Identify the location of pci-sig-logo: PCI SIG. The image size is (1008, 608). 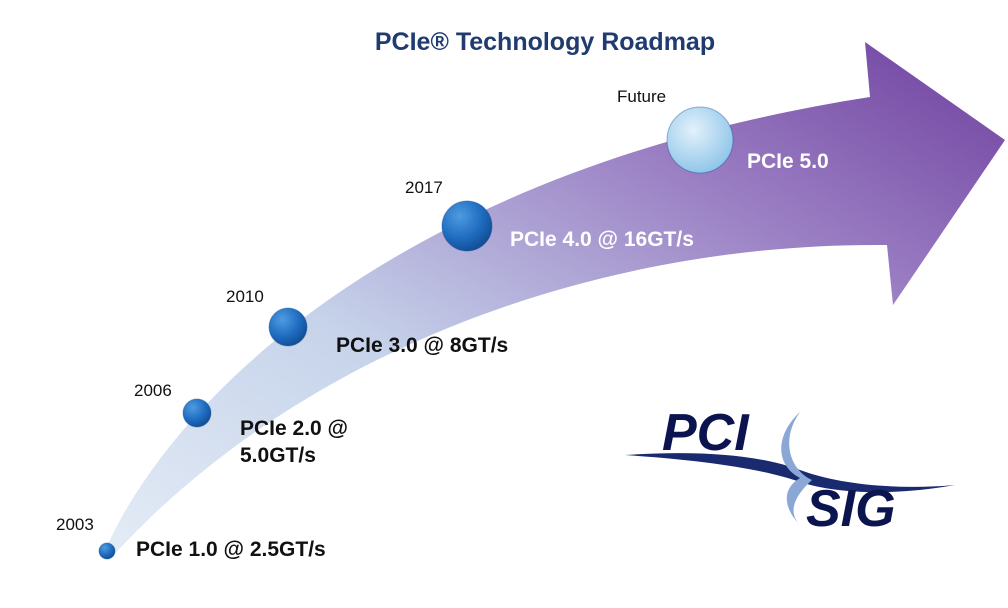
(790, 471).